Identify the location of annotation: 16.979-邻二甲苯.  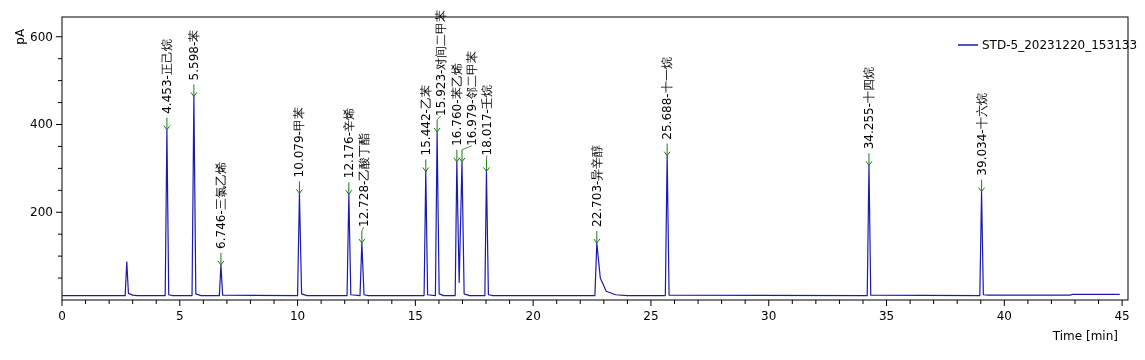
(471, 98).